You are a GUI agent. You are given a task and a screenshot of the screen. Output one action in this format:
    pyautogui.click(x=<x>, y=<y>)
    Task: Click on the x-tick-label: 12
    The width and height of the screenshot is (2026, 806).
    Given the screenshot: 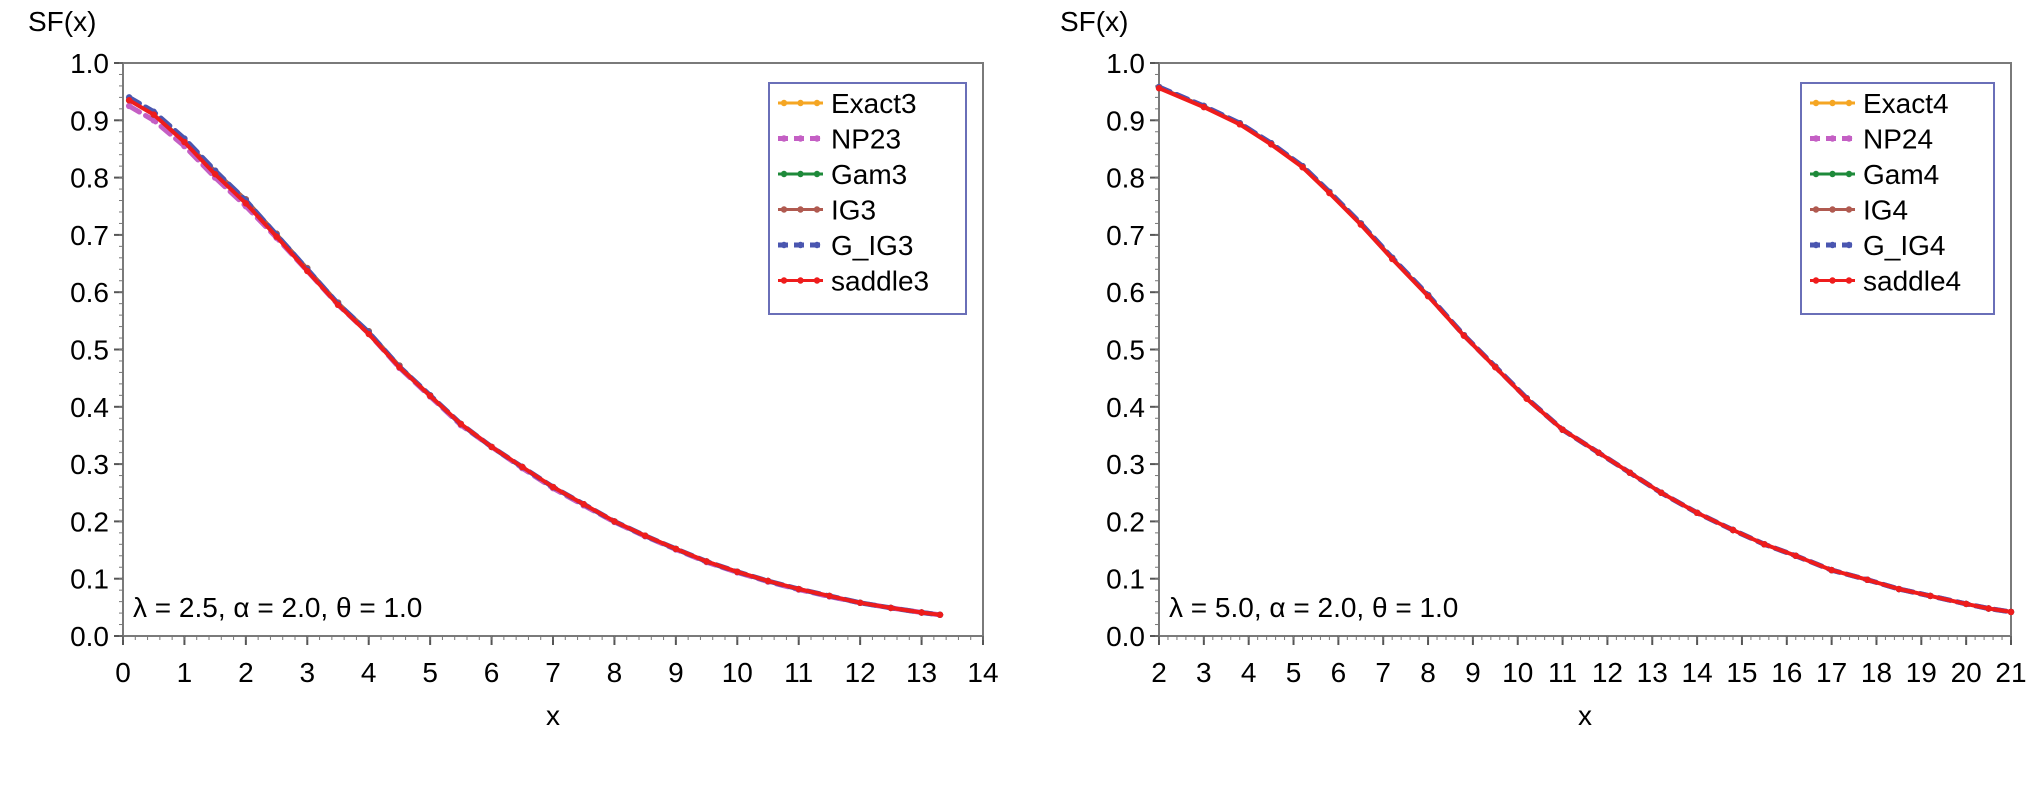 What is the action you would take?
    pyautogui.click(x=860, y=672)
    